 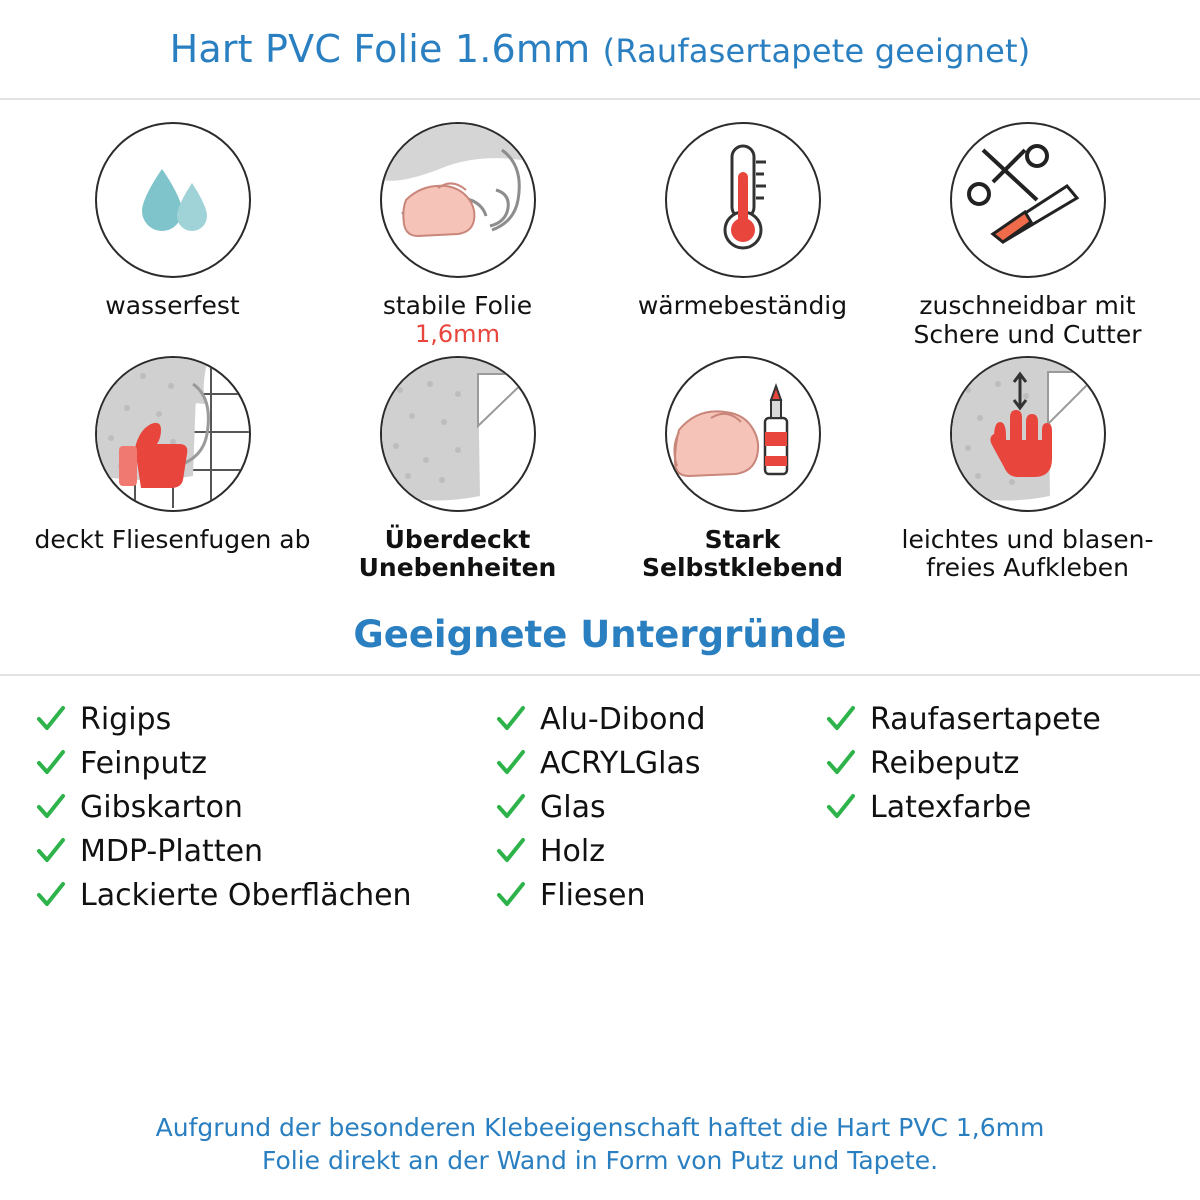 I want to click on foil-corner-icon, so click(x=457, y=433).